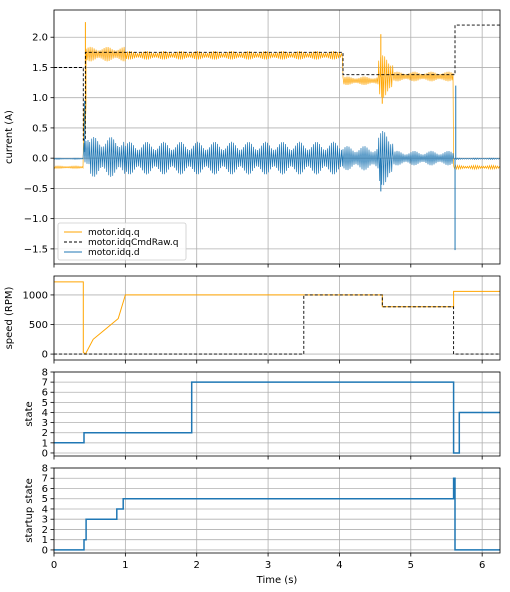 The image size is (510, 592). What do you see at coordinates (9, 137) in the screenshot?
I see `y-axis-label: current (A)` at bounding box center [9, 137].